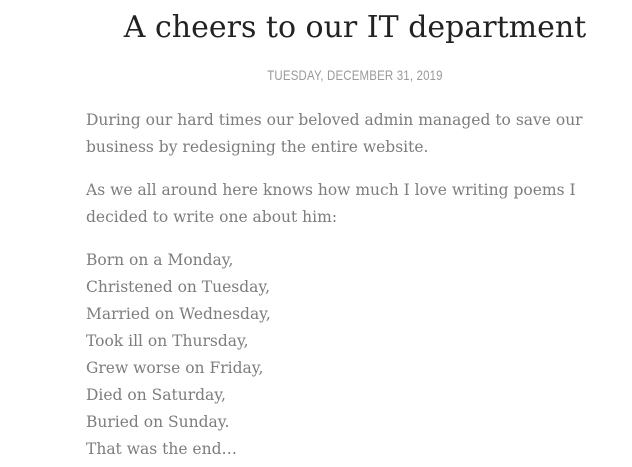 This screenshot has width=632, height=467. I want to click on post-title: A cheers to our IT department, so click(355, 27).